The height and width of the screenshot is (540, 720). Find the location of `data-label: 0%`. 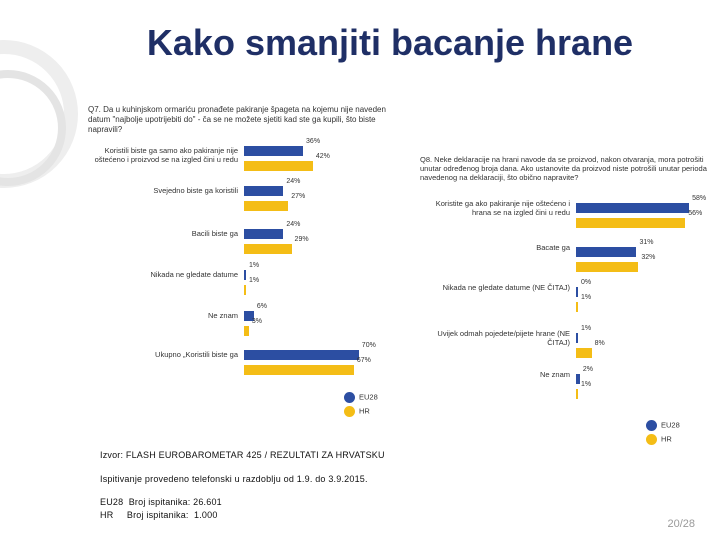

data-label: 0% is located at coordinates (586, 282).